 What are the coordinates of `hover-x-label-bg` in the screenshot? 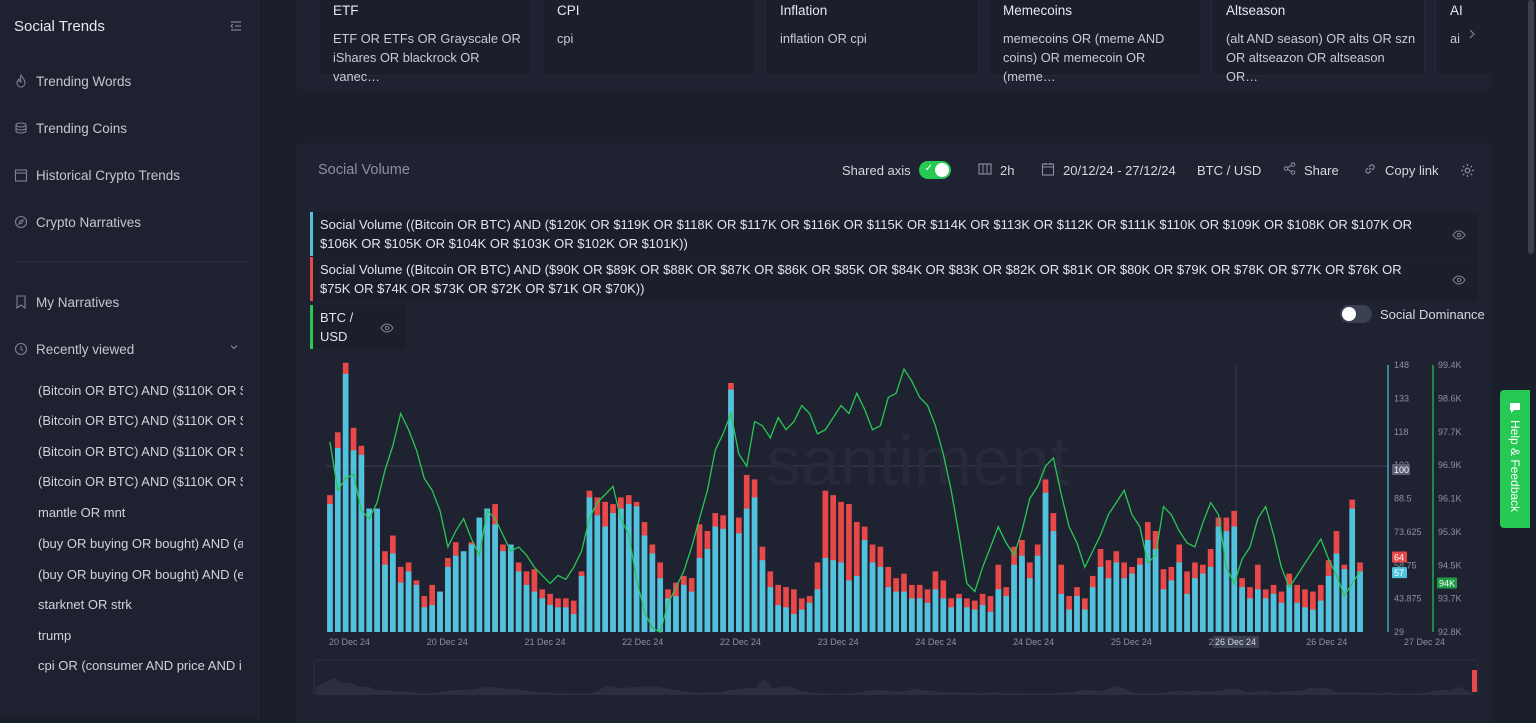 It's located at (1236, 642).